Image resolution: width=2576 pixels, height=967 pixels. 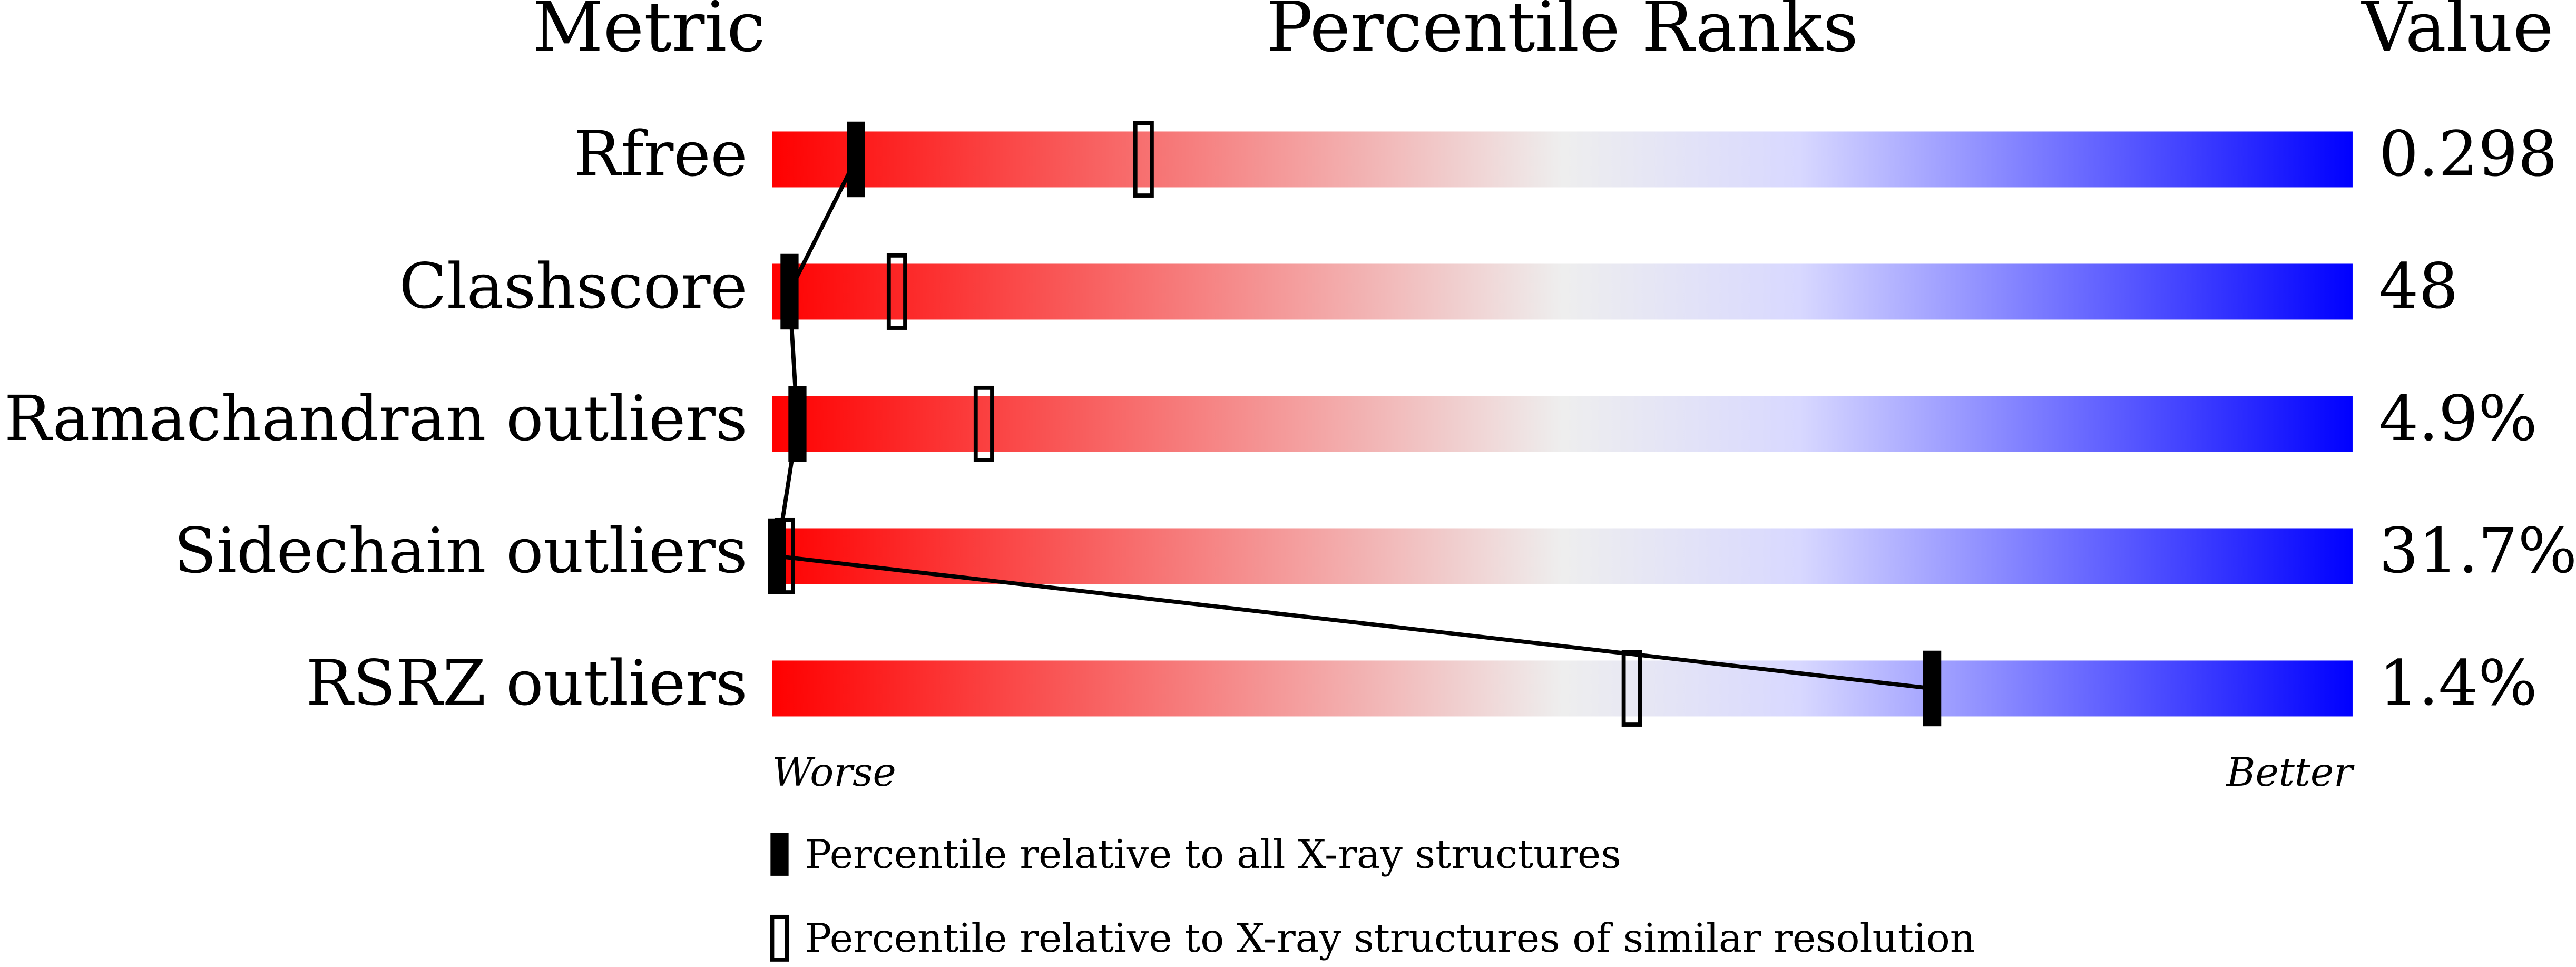 I want to click on metric-value: 31.7%, so click(x=2477, y=550).